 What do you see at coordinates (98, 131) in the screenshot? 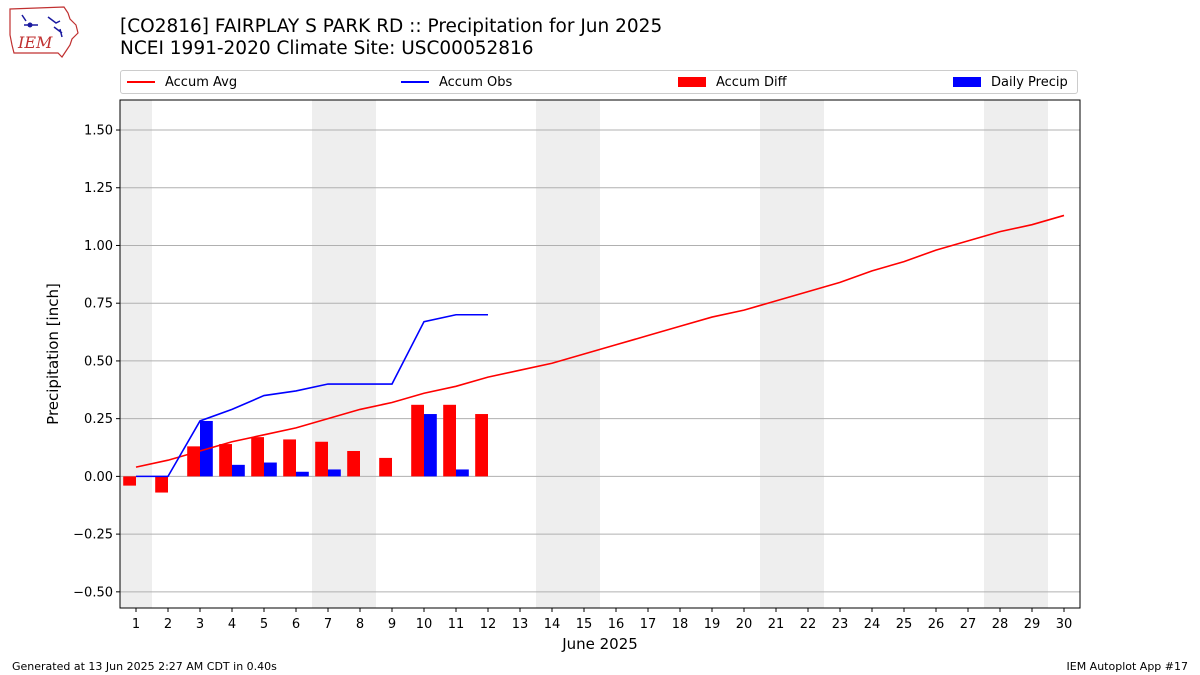
I see `y-tick-label-8: 1.50` at bounding box center [98, 131].